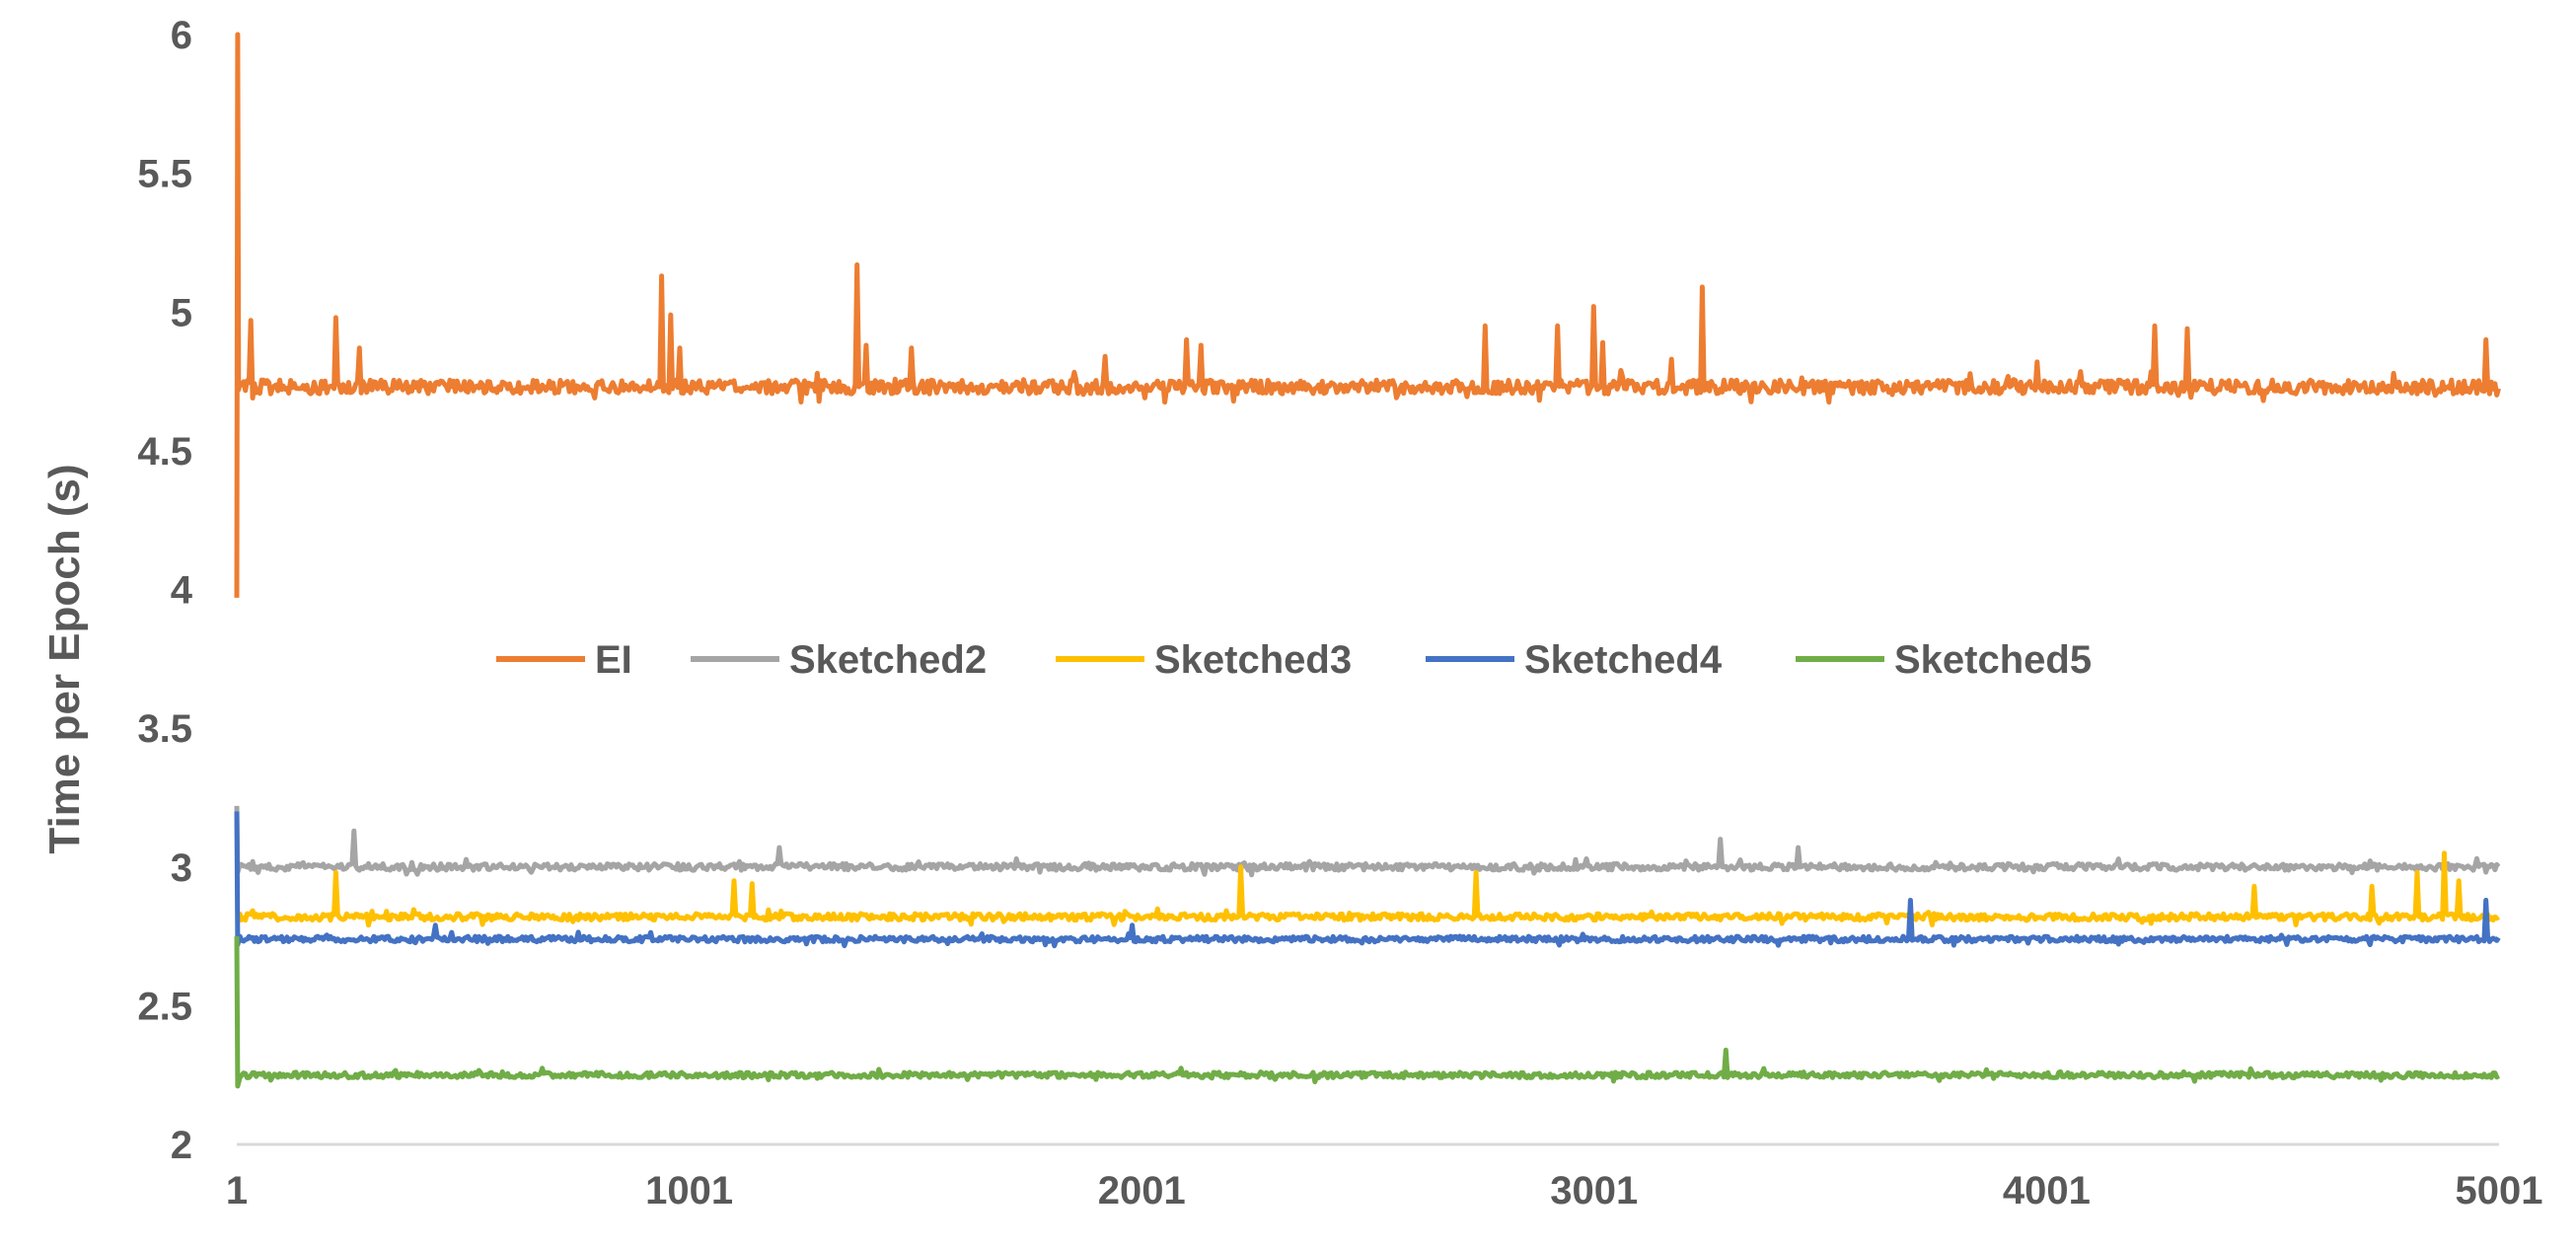 This screenshot has height=1249, width=2576. I want to click on legend-label-sketched5: Sketched5, so click(1993, 660).